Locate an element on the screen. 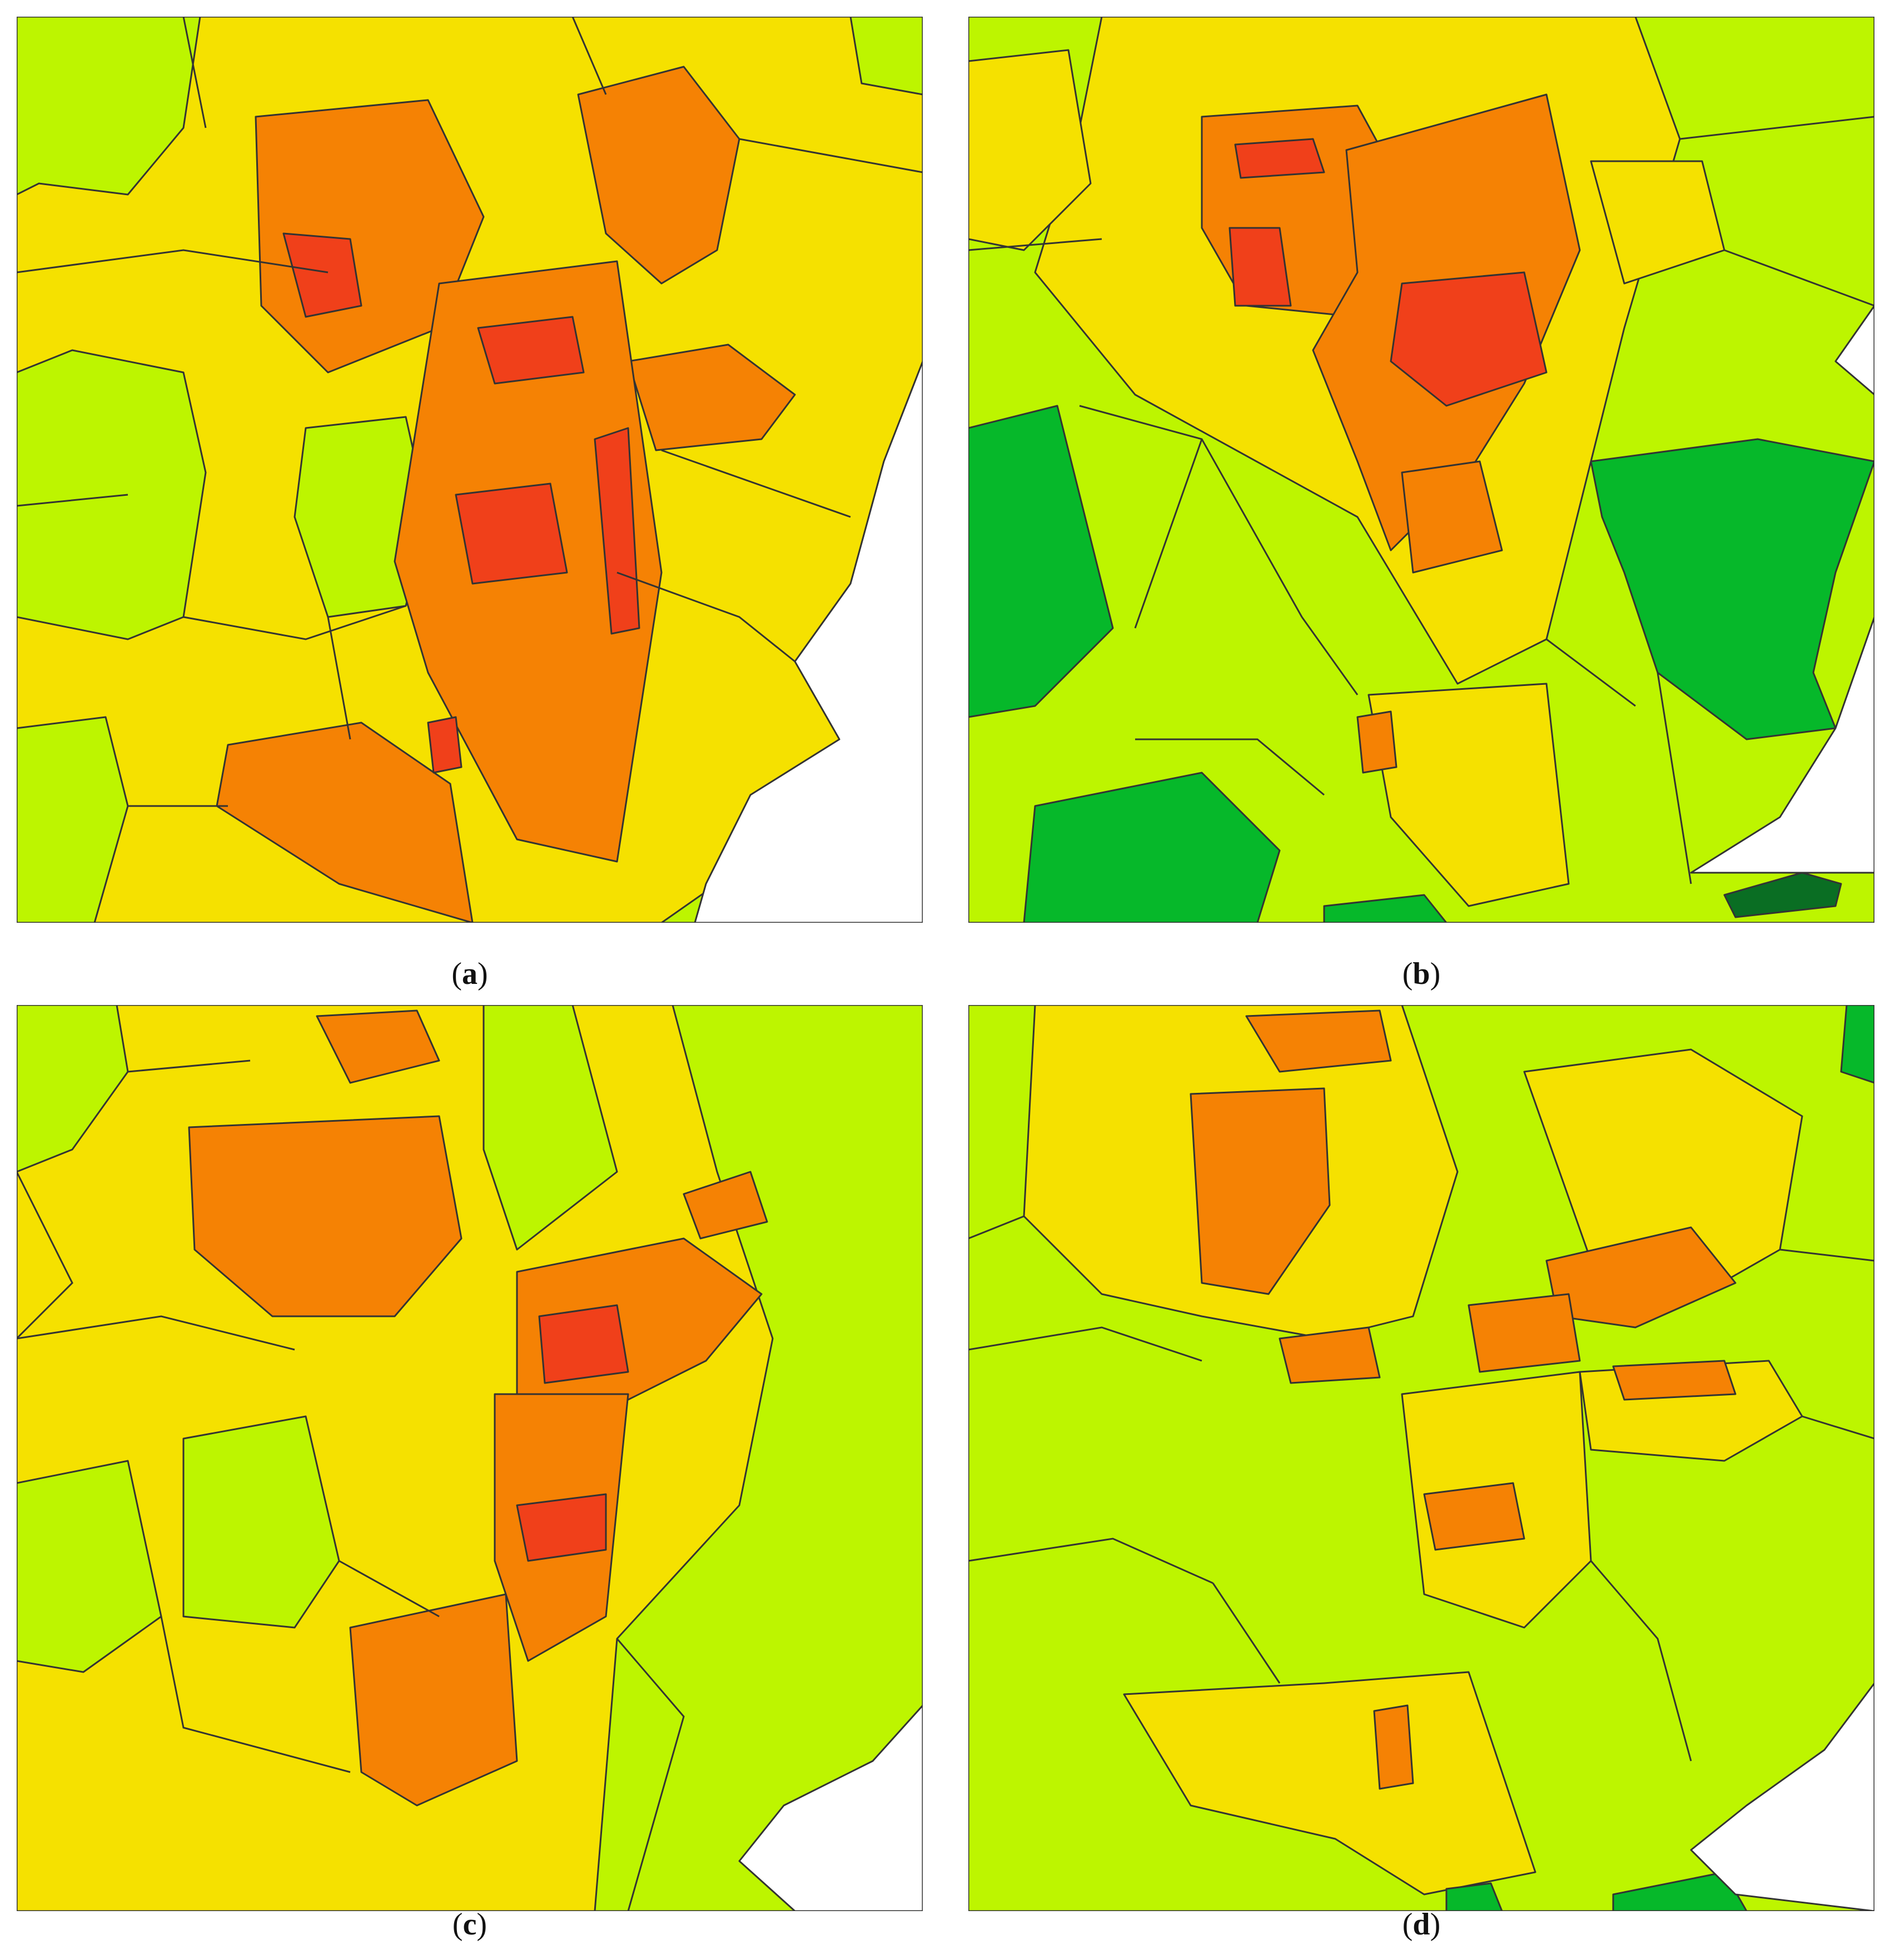  region-west is located at coordinates (109, 106).